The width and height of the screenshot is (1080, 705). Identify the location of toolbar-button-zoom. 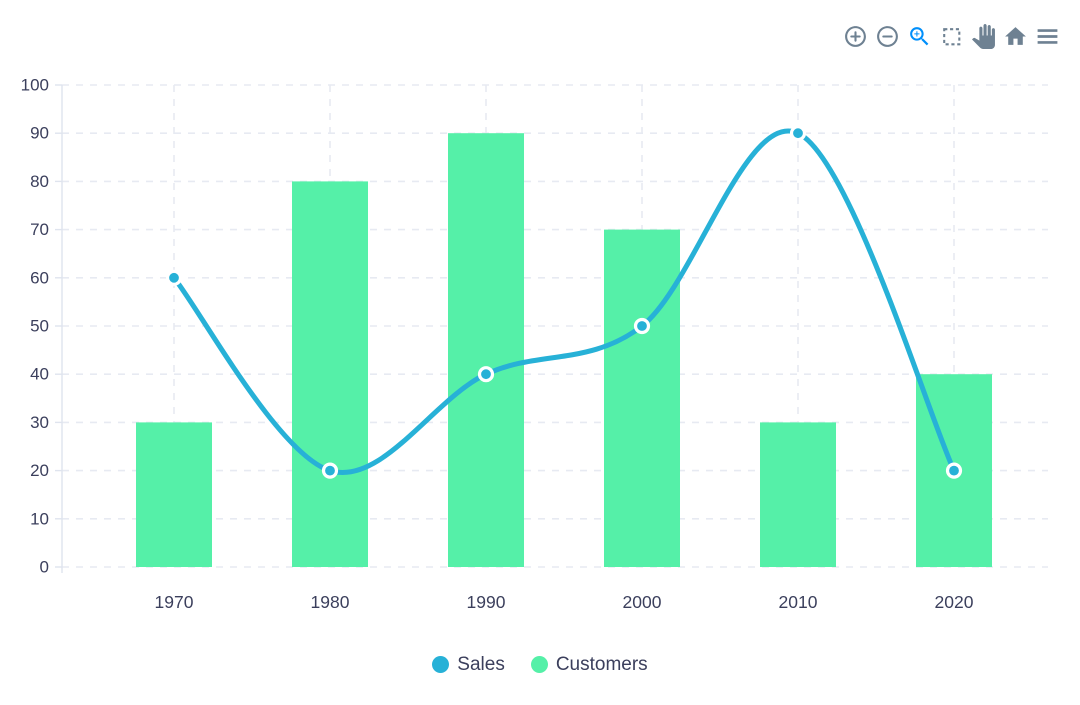
(919, 36).